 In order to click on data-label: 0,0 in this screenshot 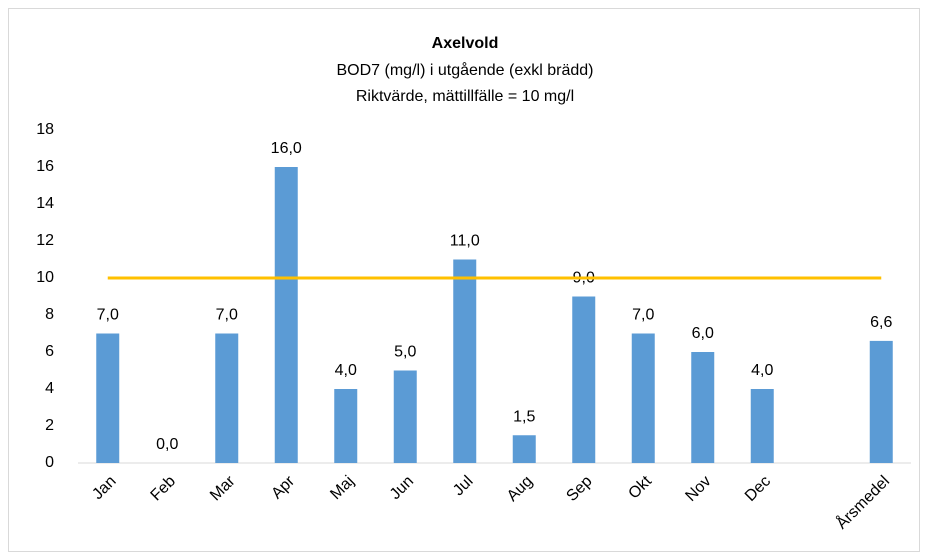, I will do `click(167, 444)`.